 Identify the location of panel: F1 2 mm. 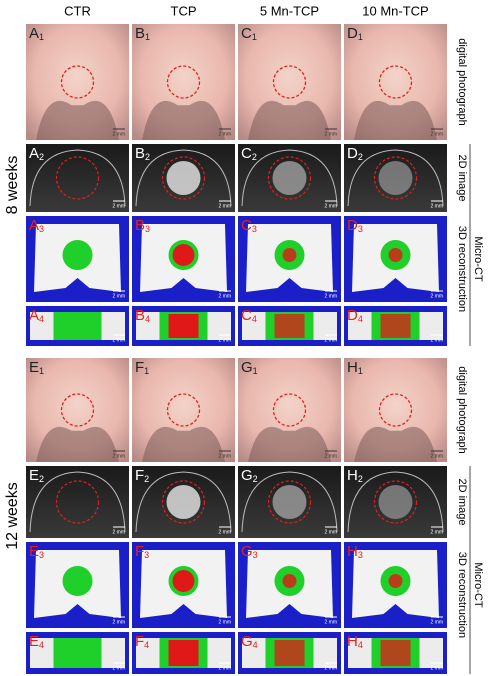
(183, 410).